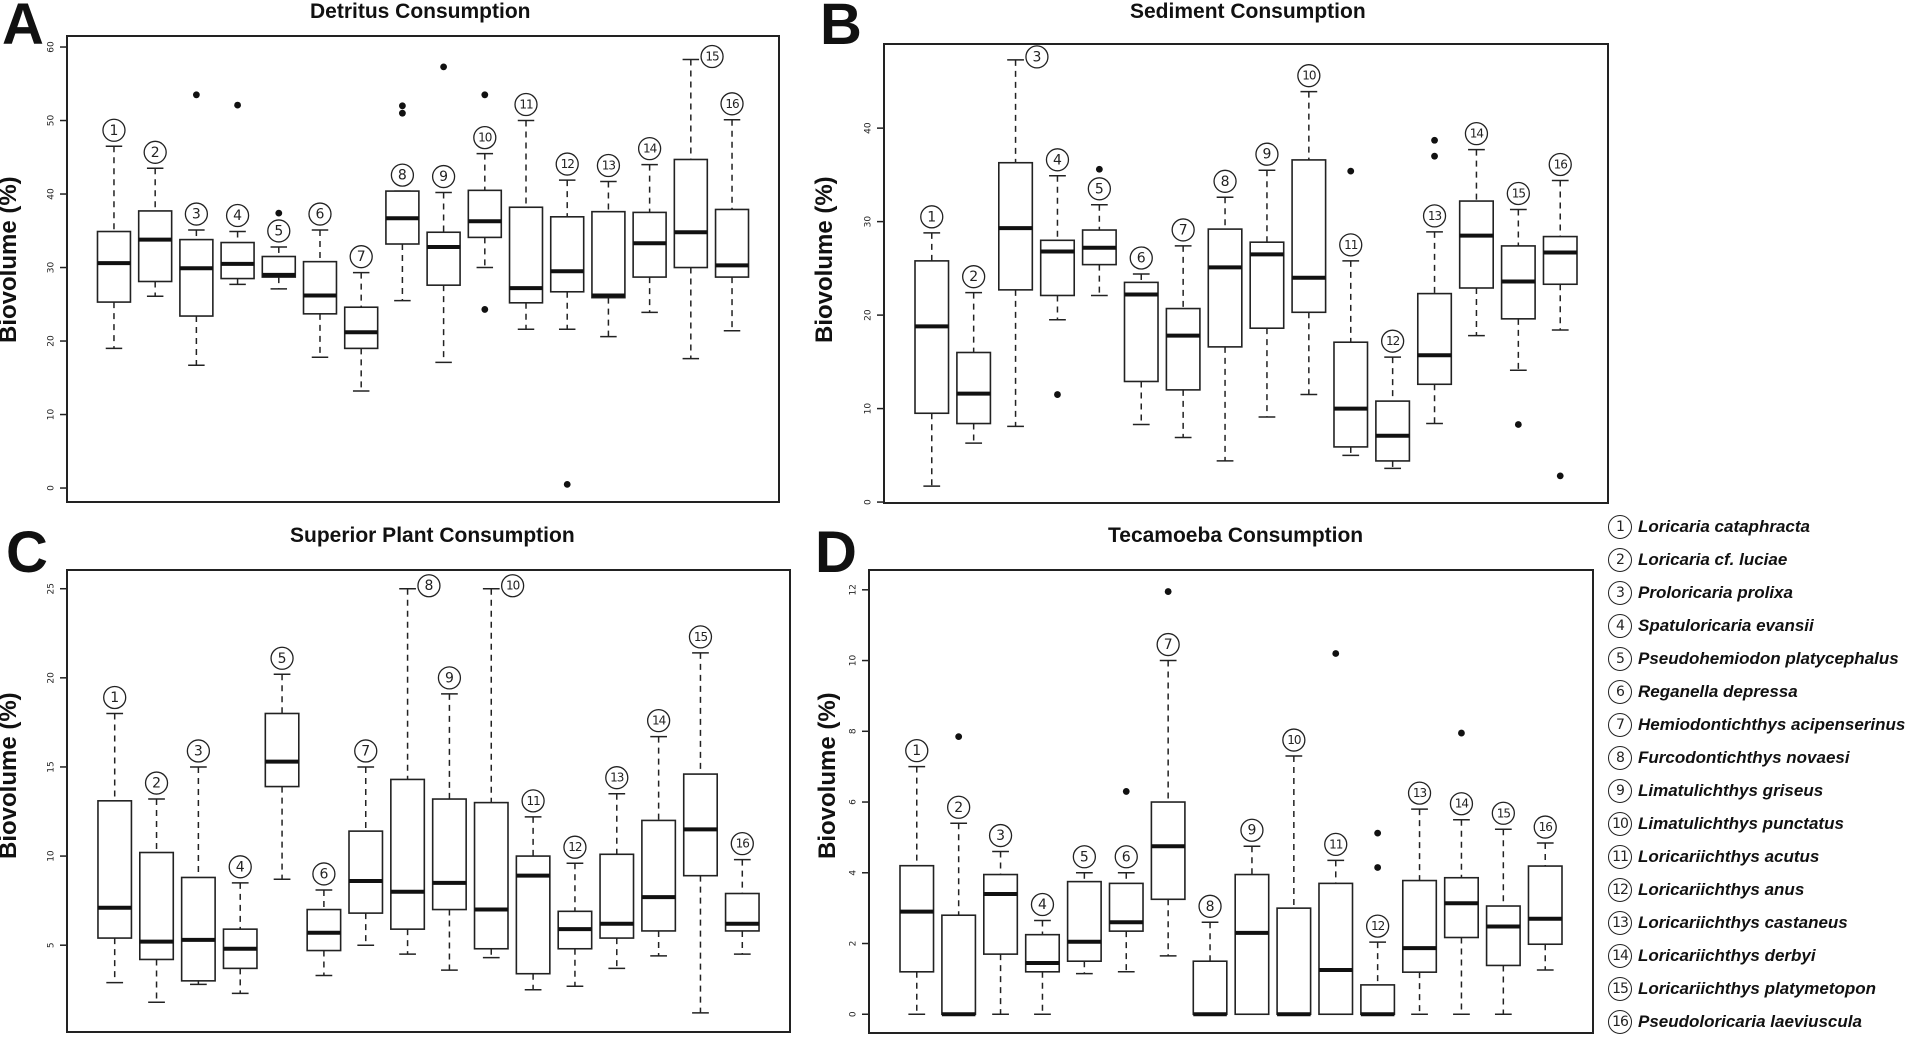  Describe the element at coordinates (196, 229) in the screenshot. I see `box-3: 3` at that location.